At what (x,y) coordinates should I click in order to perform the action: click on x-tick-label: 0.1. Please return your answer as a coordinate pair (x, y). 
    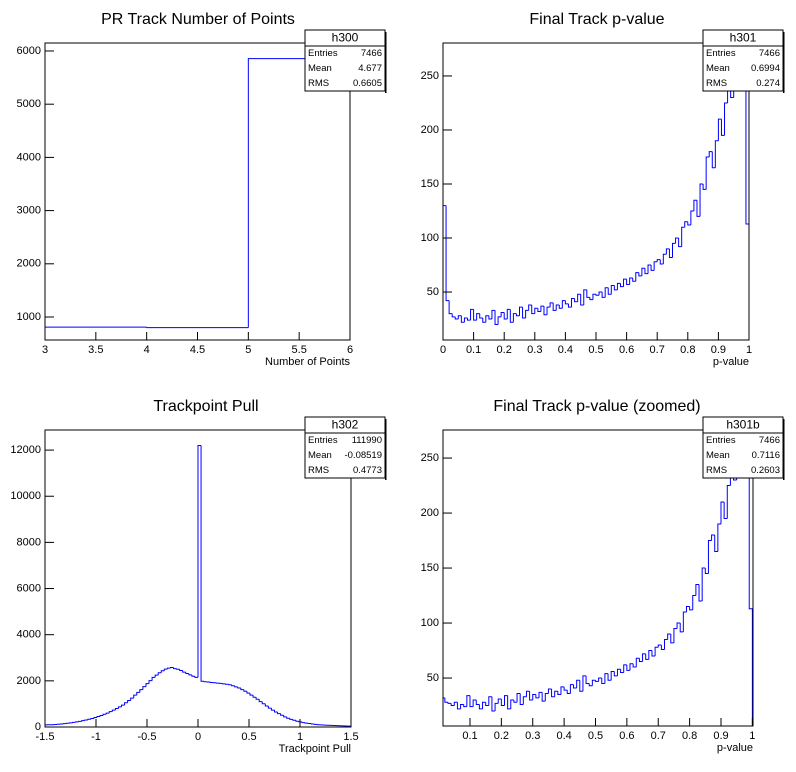
    Looking at the image, I should click on (473, 350).